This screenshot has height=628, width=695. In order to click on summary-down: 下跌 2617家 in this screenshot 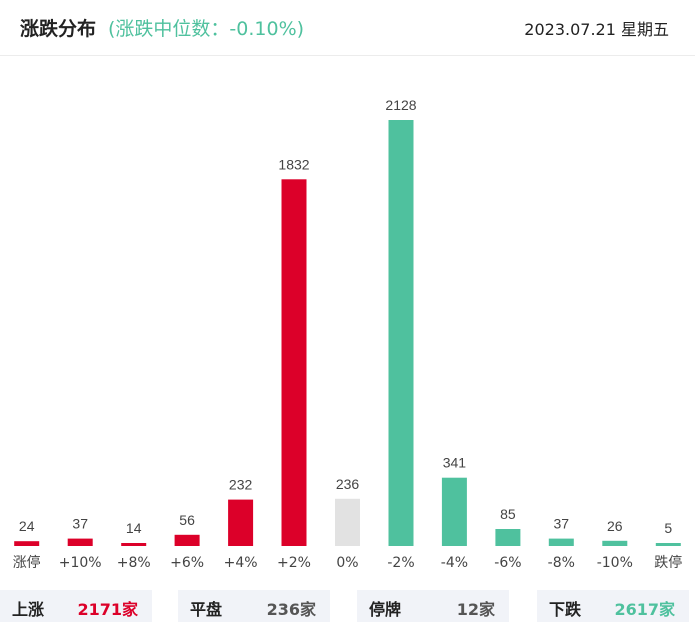, I will do `click(613, 606)`.